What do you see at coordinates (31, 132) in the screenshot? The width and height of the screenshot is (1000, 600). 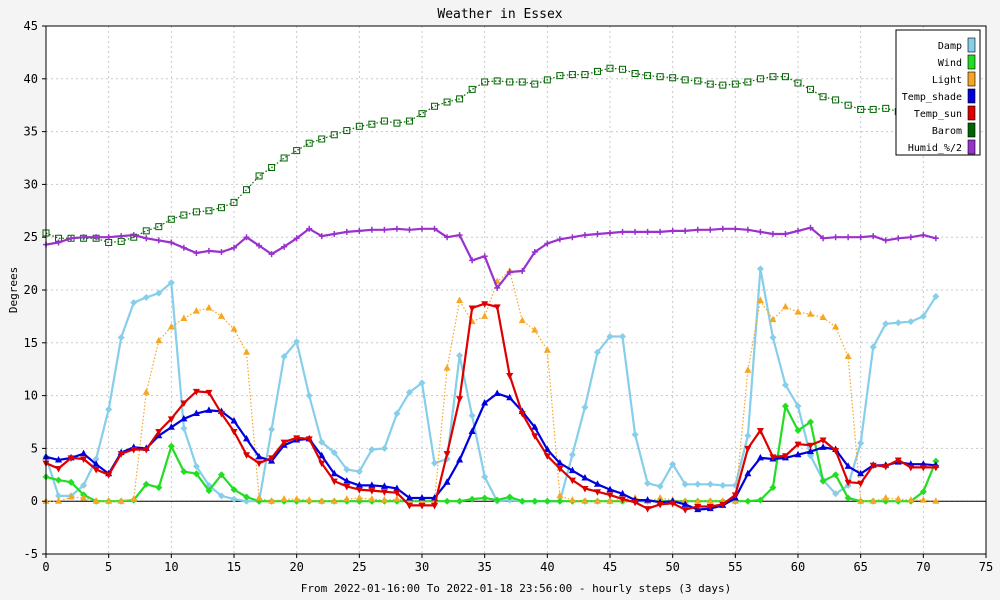 I see `y-tick-label: 35` at bounding box center [31, 132].